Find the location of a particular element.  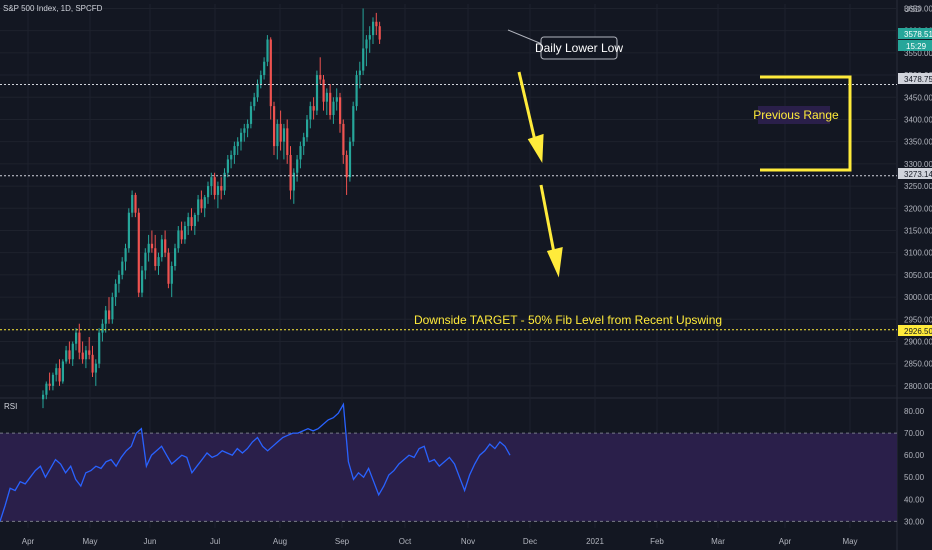

rsi-tick-label: 30.00 is located at coordinates (914, 521).